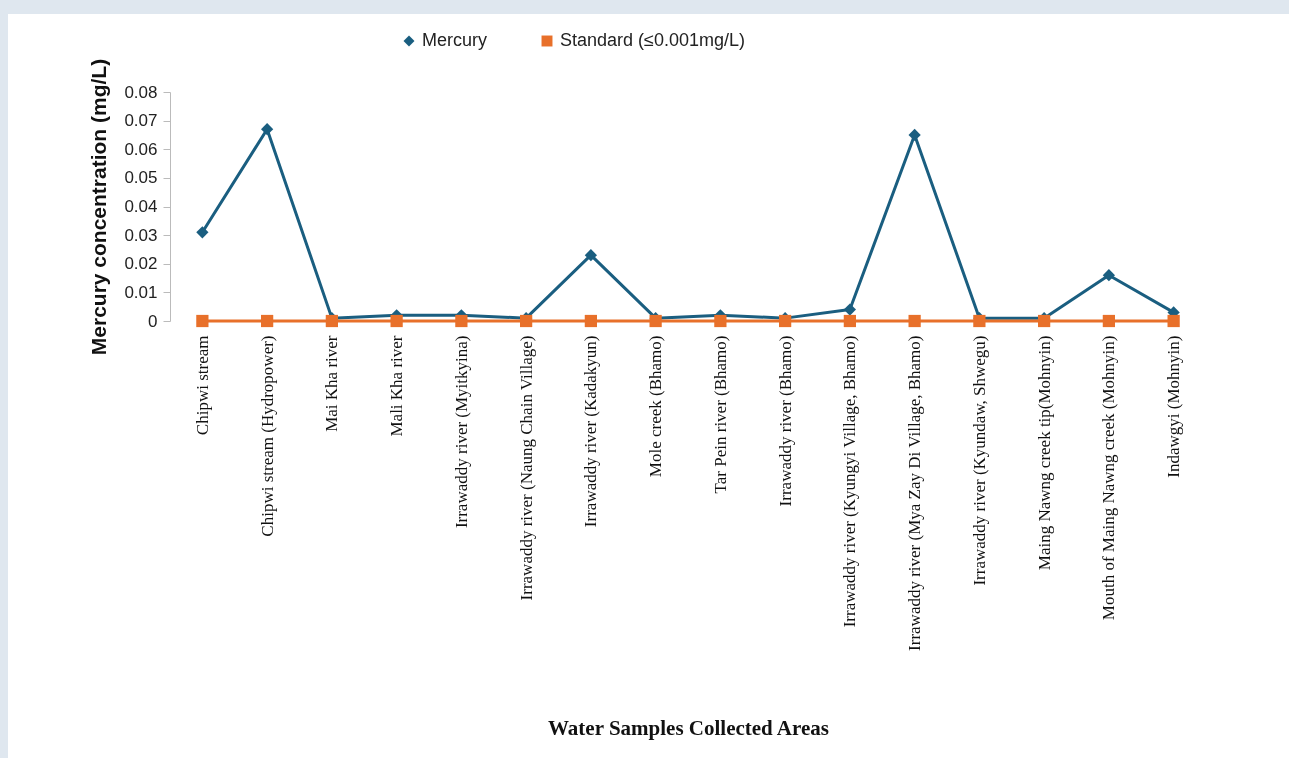 The height and width of the screenshot is (758, 1289). I want to click on x-tick-label: Irrawaddy river (Naung Chain Village), so click(526, 468).